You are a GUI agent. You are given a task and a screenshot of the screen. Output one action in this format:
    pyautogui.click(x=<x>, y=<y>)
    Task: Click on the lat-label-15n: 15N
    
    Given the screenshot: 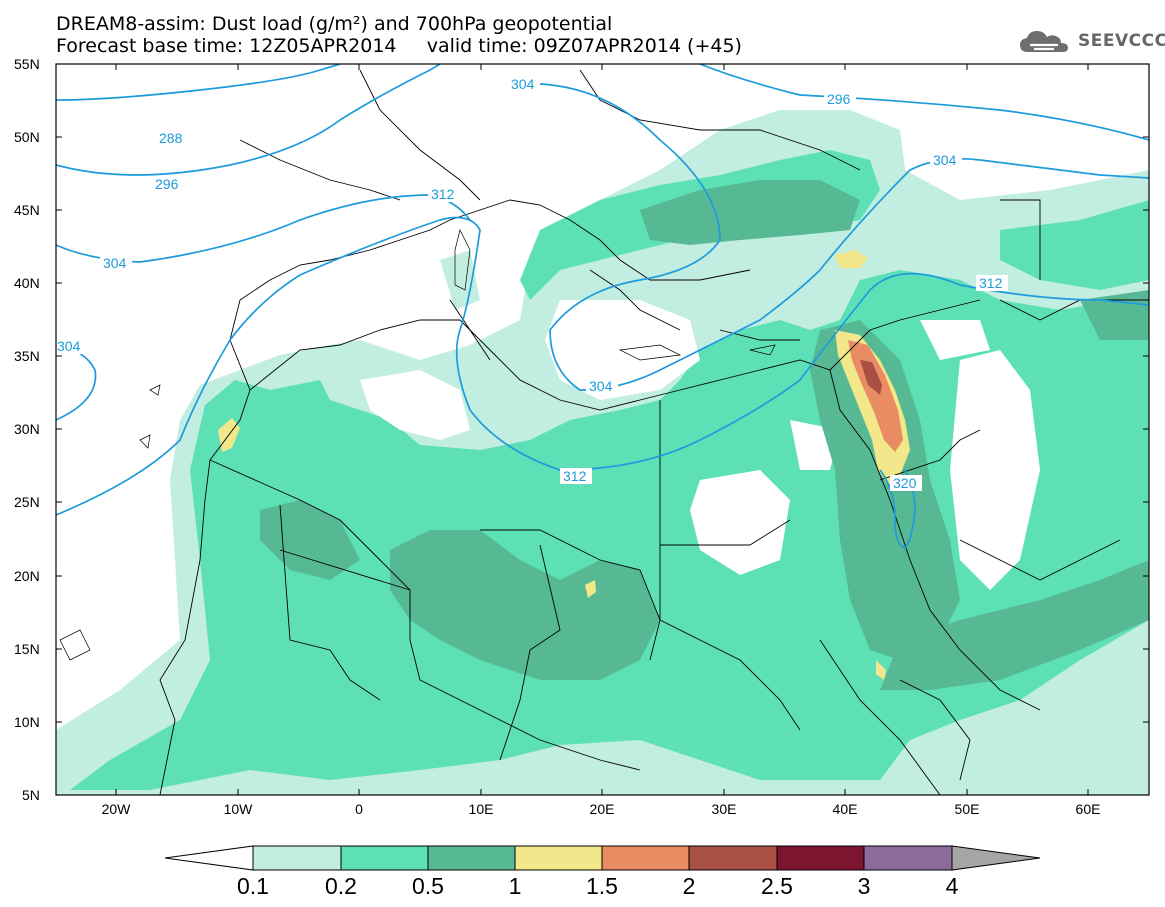 What is the action you would take?
    pyautogui.click(x=27, y=649)
    